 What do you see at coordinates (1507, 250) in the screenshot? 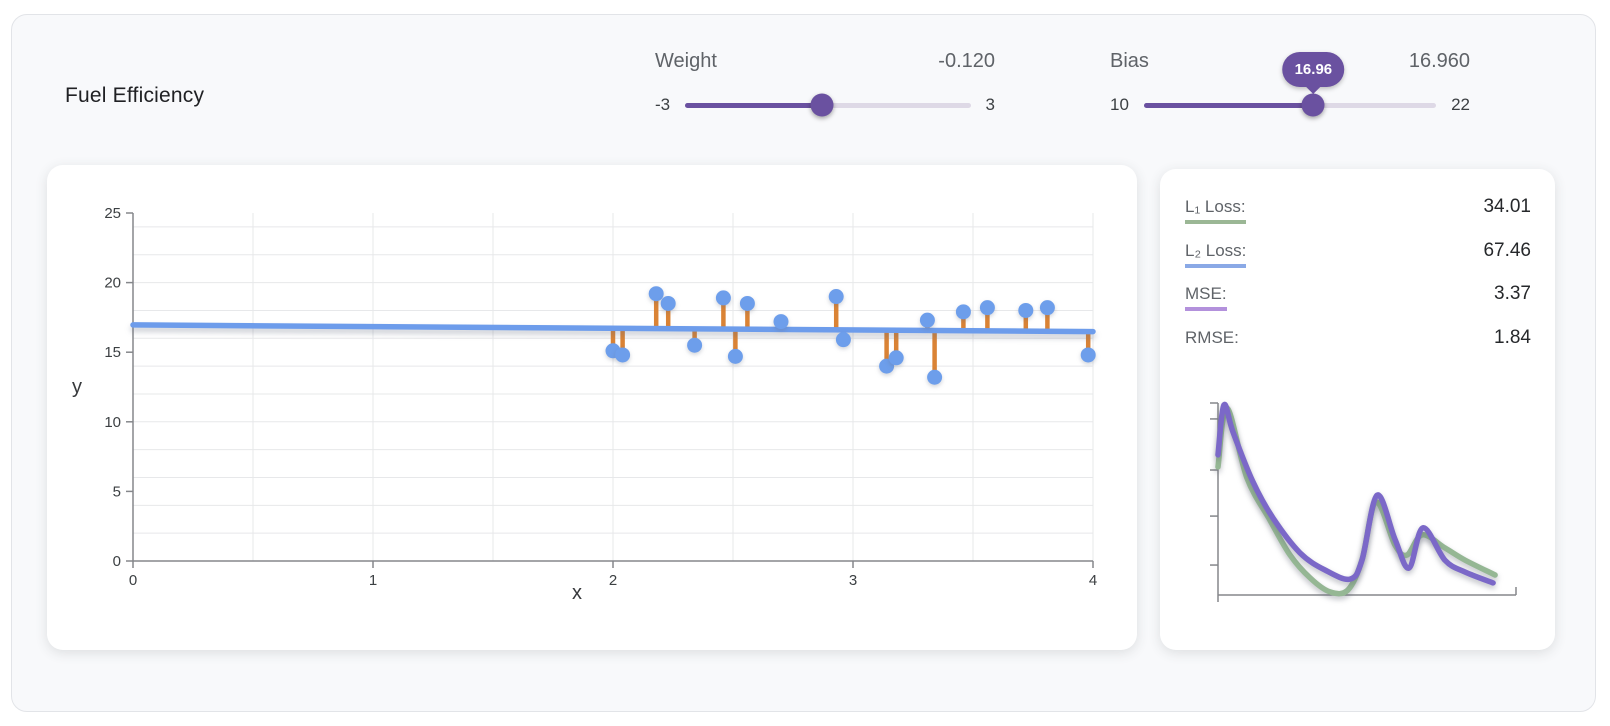
I see `l2-loss-value: 67.46` at bounding box center [1507, 250].